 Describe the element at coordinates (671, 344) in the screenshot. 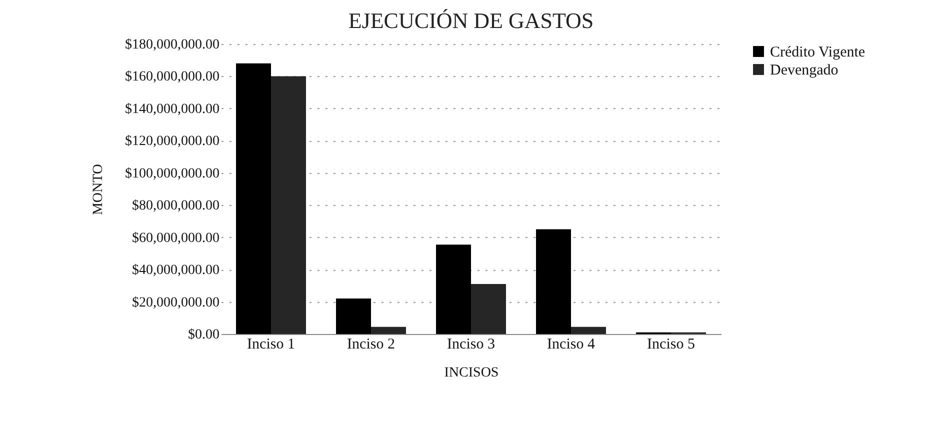

I see `x-tick-label: Inciso 5` at that location.